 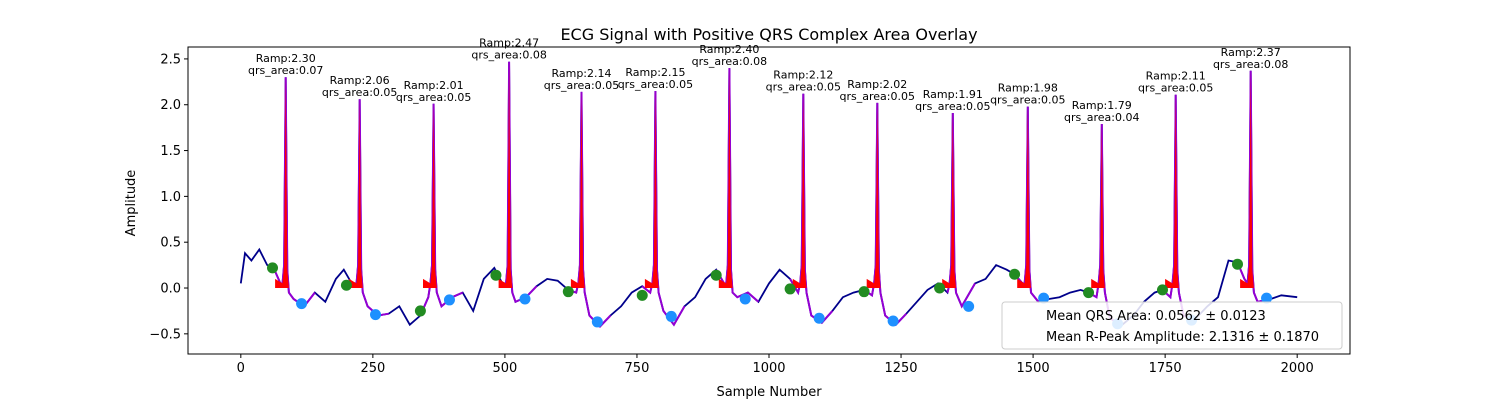 I want to click on x-tick-label: 1250, so click(x=900, y=368).